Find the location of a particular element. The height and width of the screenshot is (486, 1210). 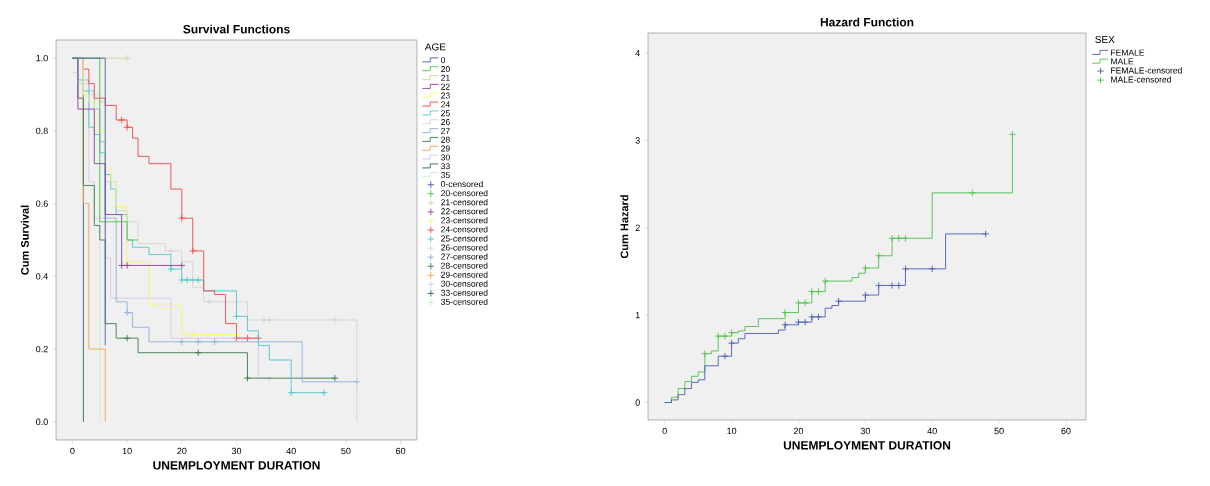

y-tick-label: 3 is located at coordinates (637, 140).